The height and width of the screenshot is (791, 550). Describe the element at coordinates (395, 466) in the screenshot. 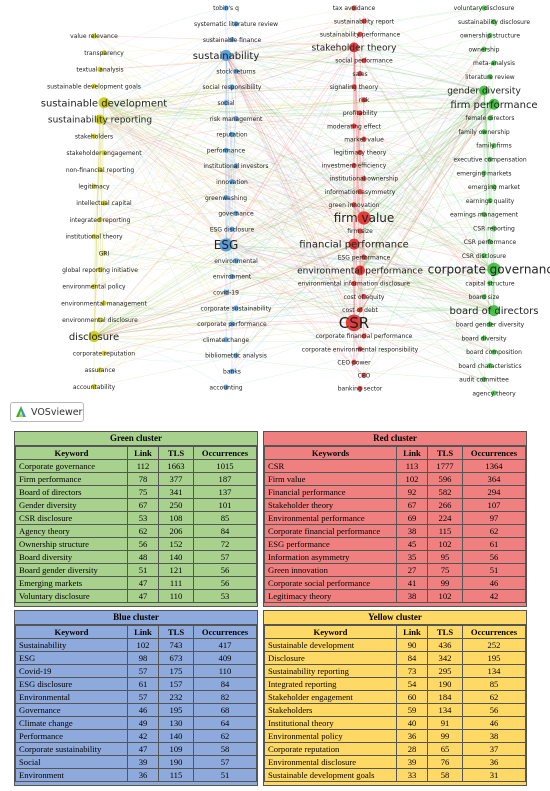

I see `table-row: CSR 113 1777 1364` at that location.